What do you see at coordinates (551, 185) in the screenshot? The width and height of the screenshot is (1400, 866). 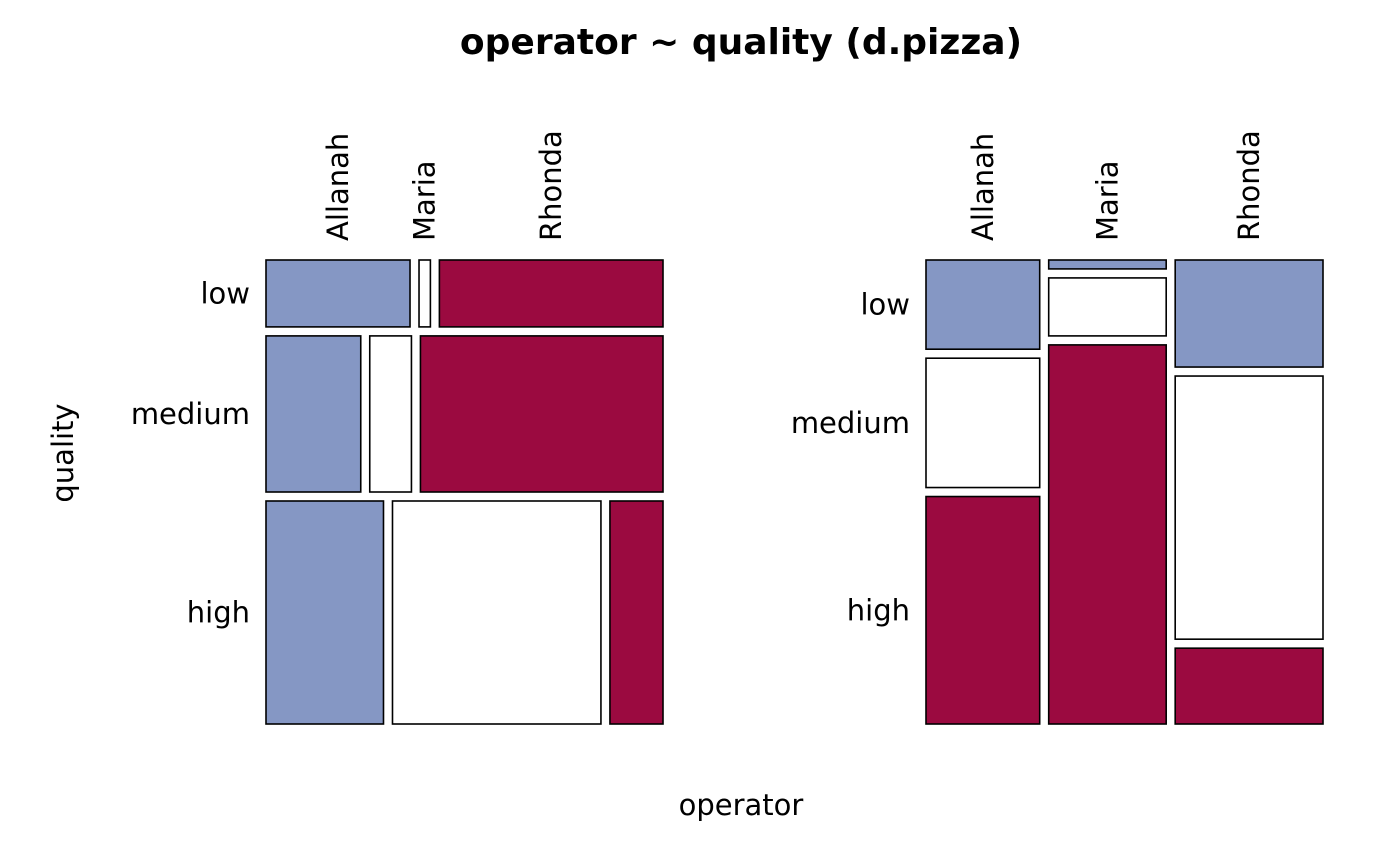 I see `left-column-label-rhonda: Rhonda` at bounding box center [551, 185].